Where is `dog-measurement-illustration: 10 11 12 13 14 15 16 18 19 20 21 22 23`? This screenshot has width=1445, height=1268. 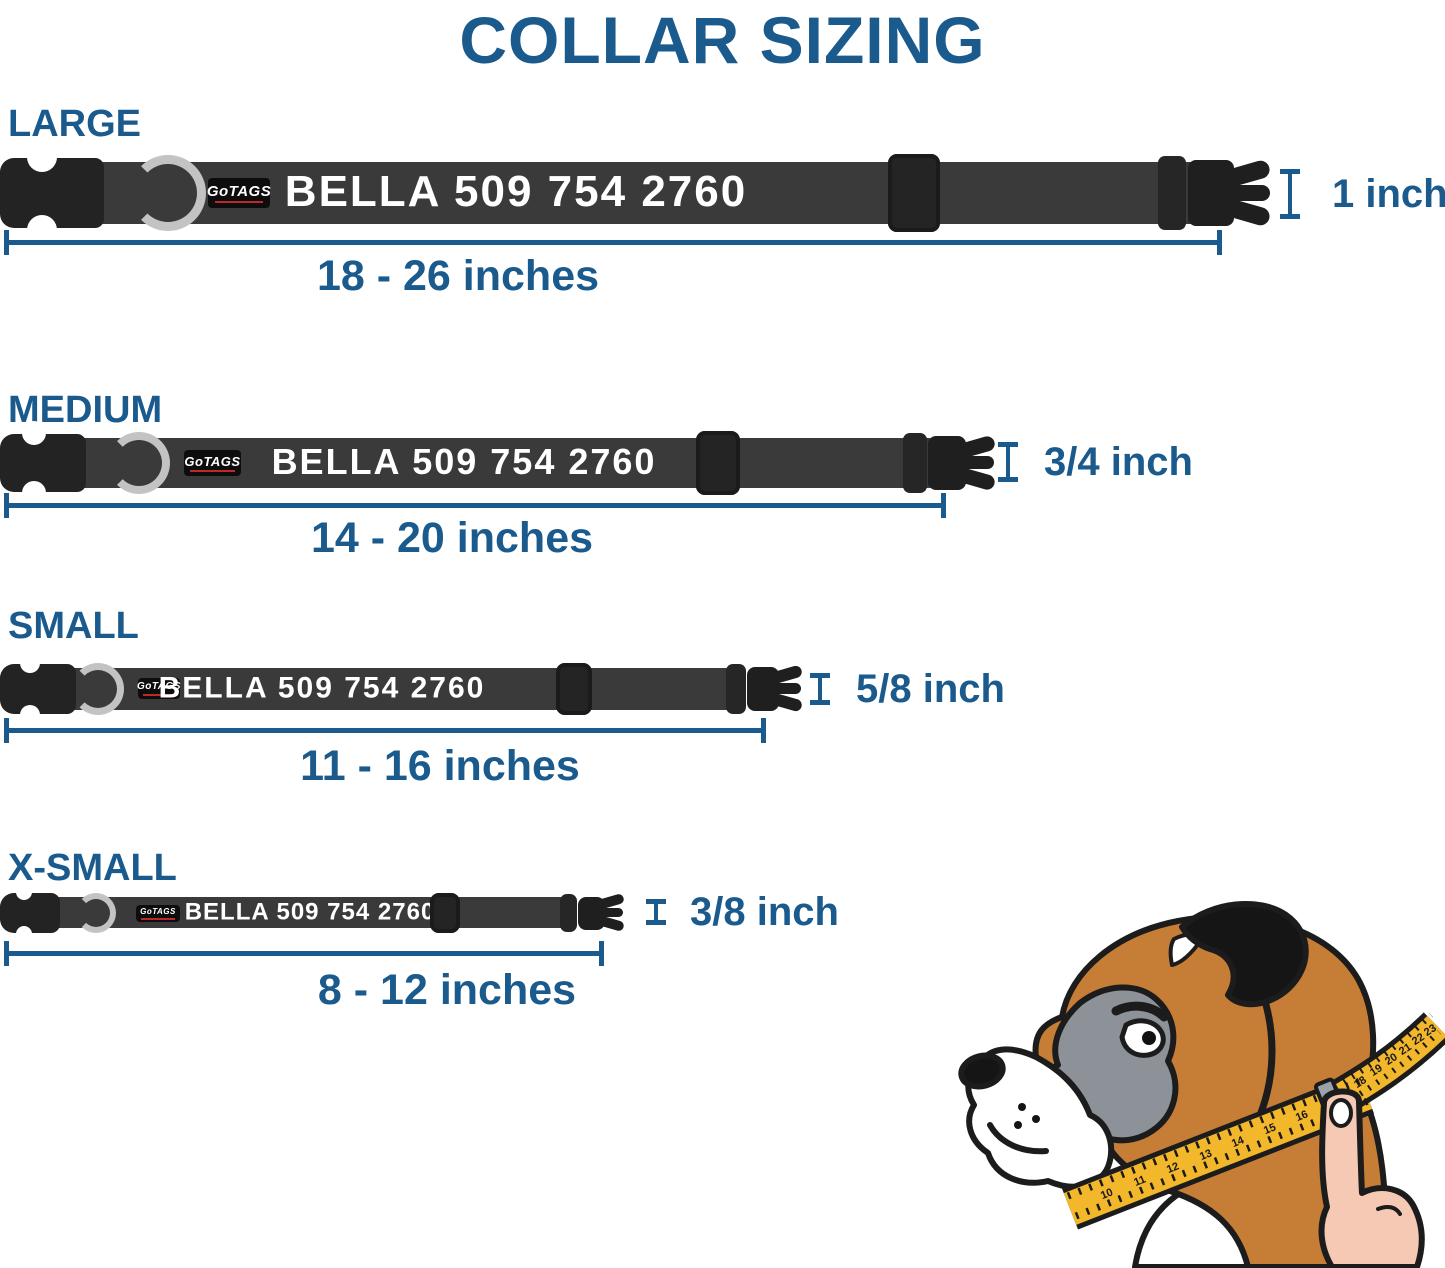 dog-measurement-illustration: 10 11 12 13 14 15 16 18 19 20 21 22 23 is located at coordinates (1187, 1071).